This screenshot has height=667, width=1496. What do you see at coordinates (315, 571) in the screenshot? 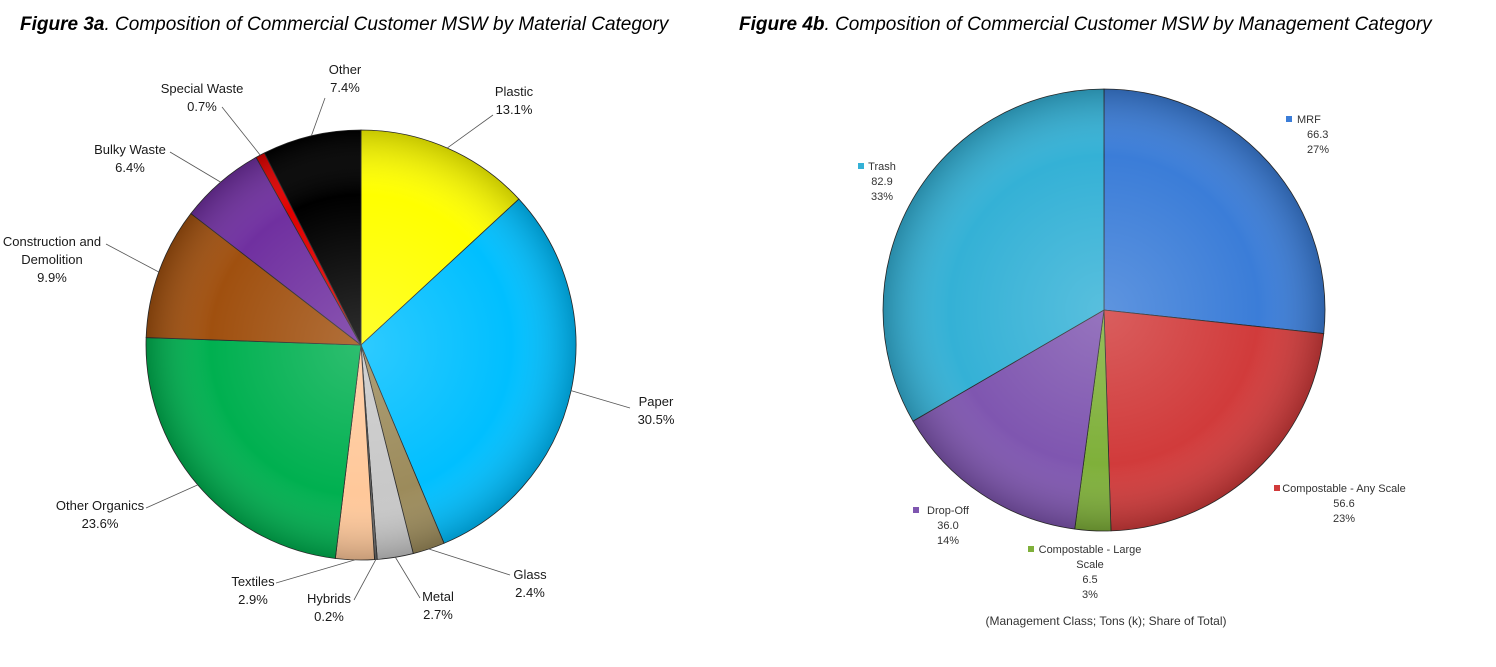
I see `leader-textiles` at bounding box center [315, 571].